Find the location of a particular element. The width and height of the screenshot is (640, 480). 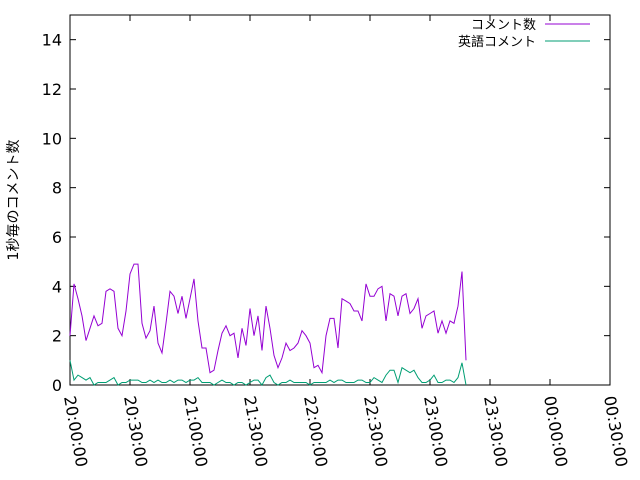

y-tick-label: 2 is located at coordinates (57, 336).